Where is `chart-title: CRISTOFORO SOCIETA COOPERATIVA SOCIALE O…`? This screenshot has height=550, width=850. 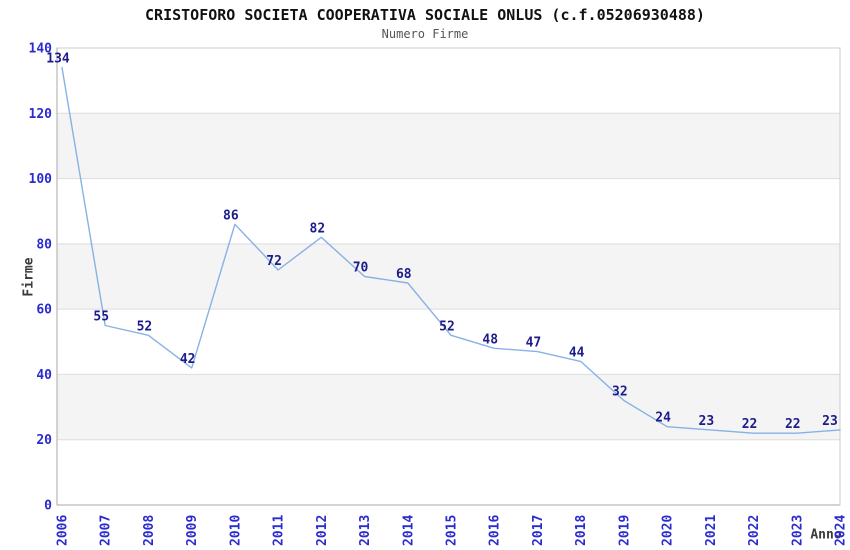 chart-title: CRISTOFORO SOCIETA COOPERATIVA SOCIALE O… is located at coordinates (425, 15).